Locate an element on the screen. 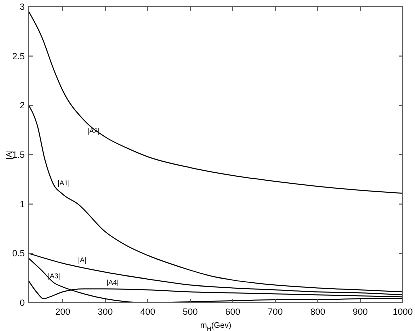  x-tick-label: 500 is located at coordinates (190, 312).